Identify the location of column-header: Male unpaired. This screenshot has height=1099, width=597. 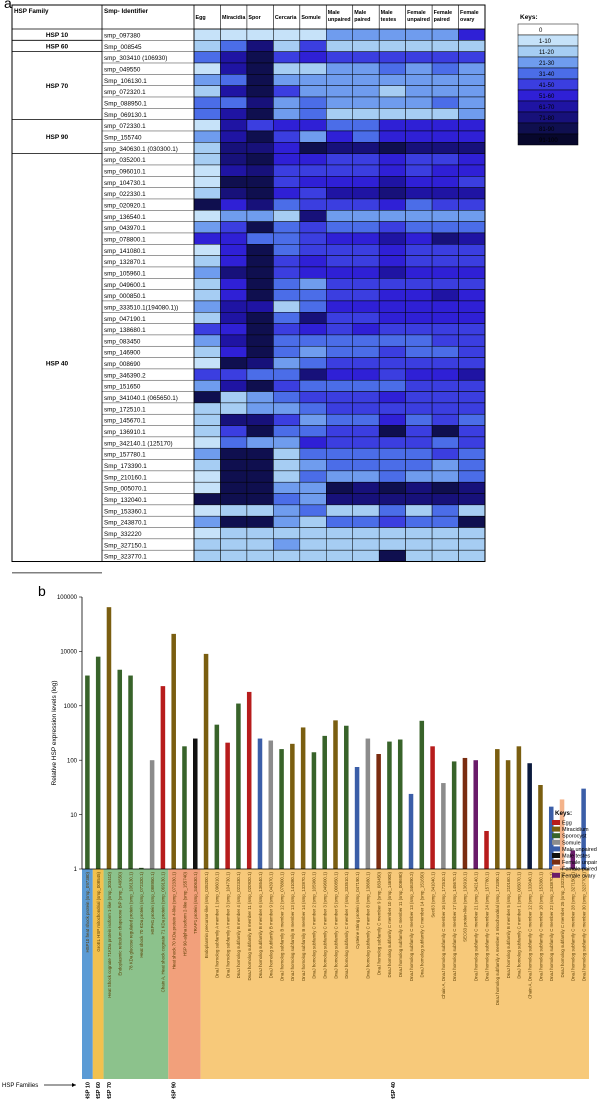
(339, 16).